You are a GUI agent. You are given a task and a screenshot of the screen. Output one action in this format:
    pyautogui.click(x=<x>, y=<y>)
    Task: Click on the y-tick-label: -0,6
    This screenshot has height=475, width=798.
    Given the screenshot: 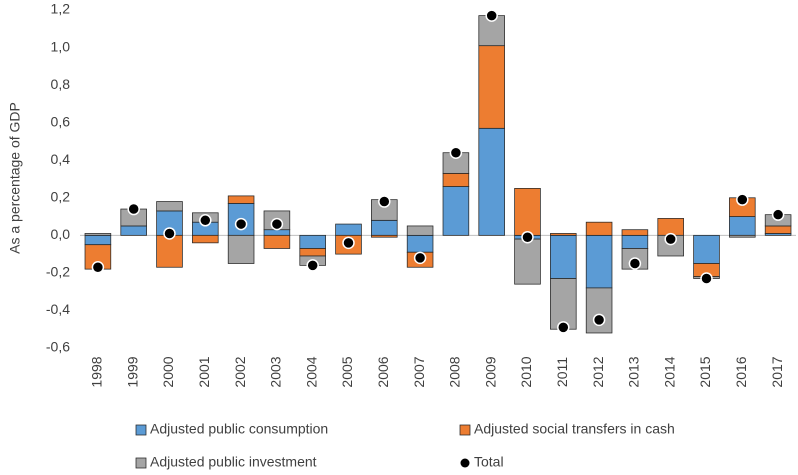 What is the action you would take?
    pyautogui.click(x=58, y=347)
    